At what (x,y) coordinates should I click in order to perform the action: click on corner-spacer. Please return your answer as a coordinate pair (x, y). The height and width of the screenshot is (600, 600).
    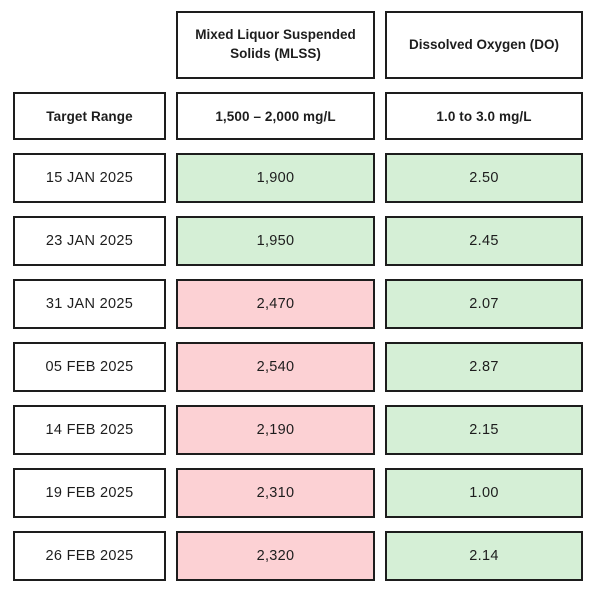
    Looking at the image, I should click on (89, 45).